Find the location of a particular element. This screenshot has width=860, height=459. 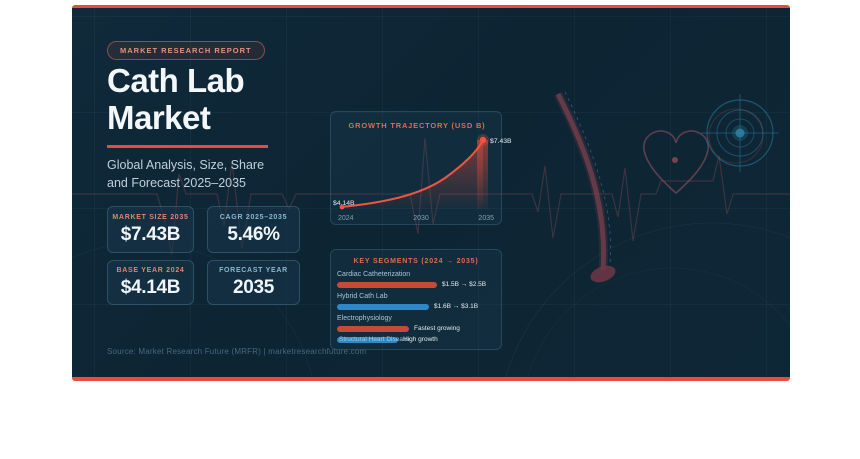

growth-curve is located at coordinates (412, 173).